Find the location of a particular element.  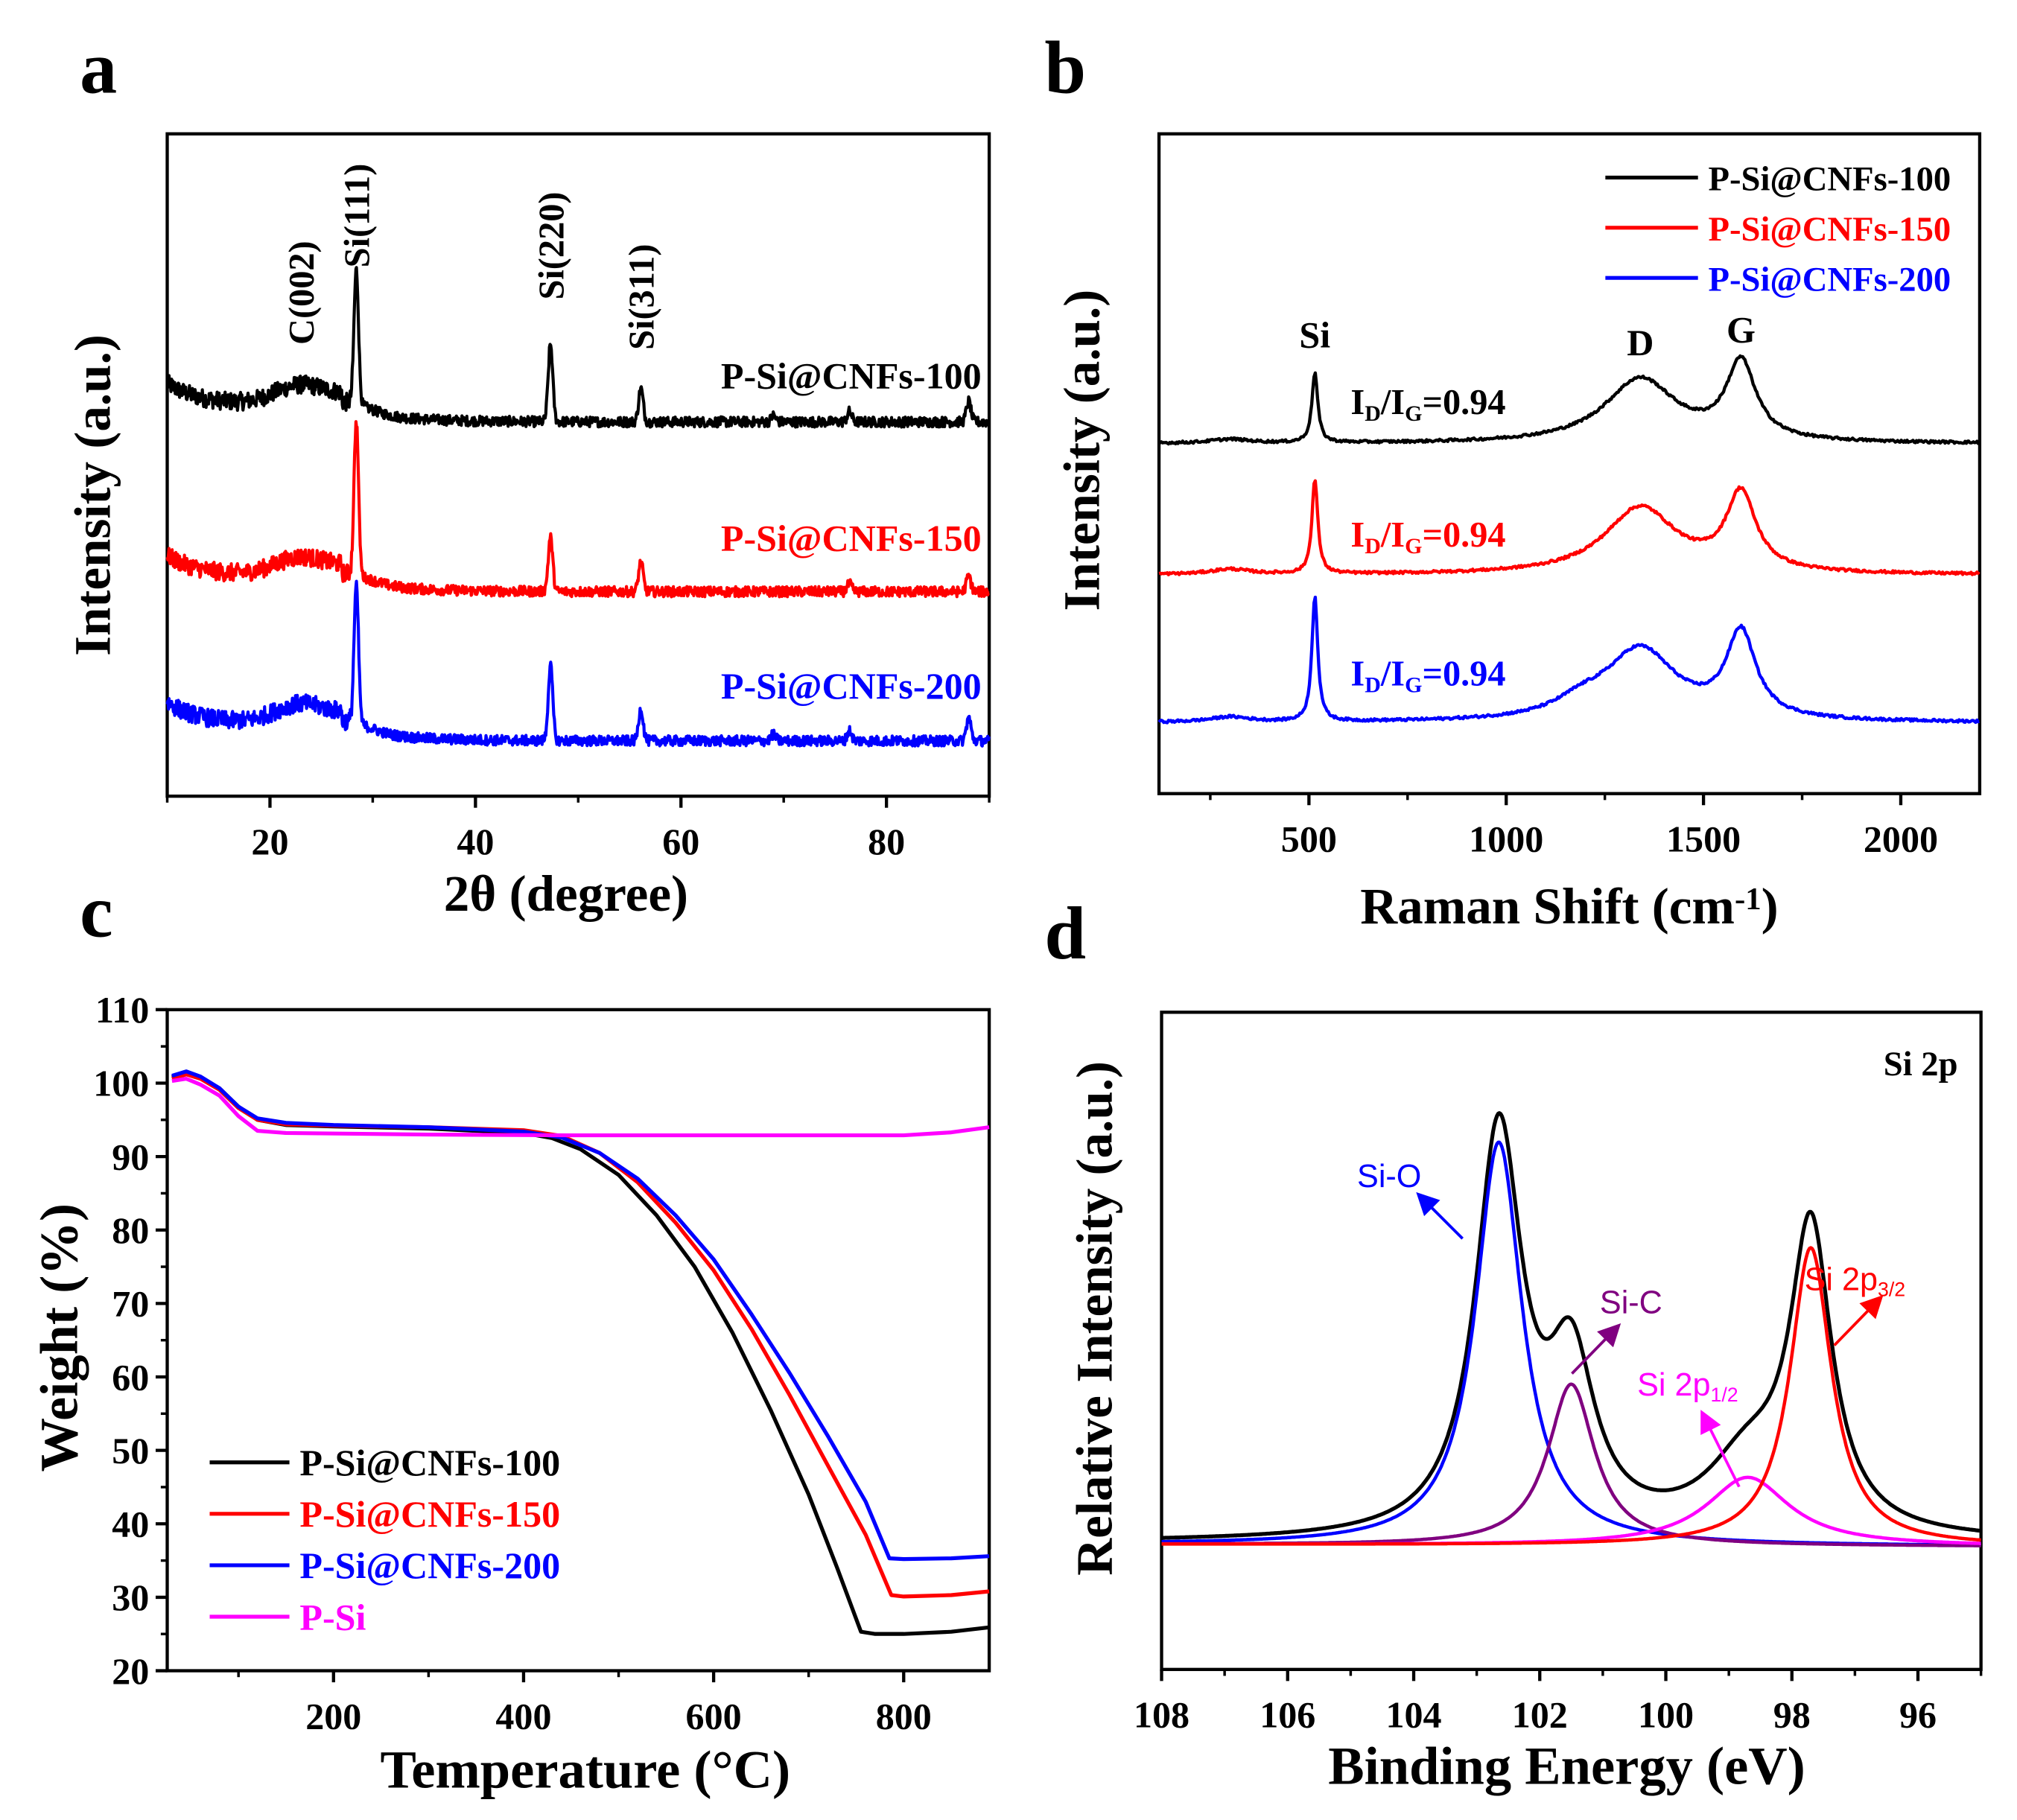

peak-label: D is located at coordinates (1640, 342).